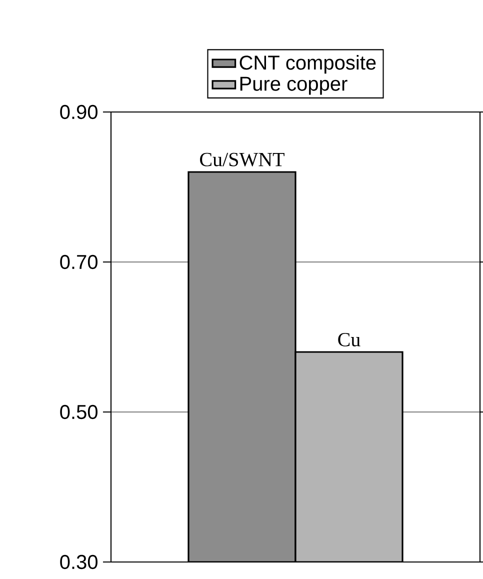 The height and width of the screenshot is (579, 483). What do you see at coordinates (294, 85) in the screenshot?
I see `legend-label: Pure copper` at bounding box center [294, 85].